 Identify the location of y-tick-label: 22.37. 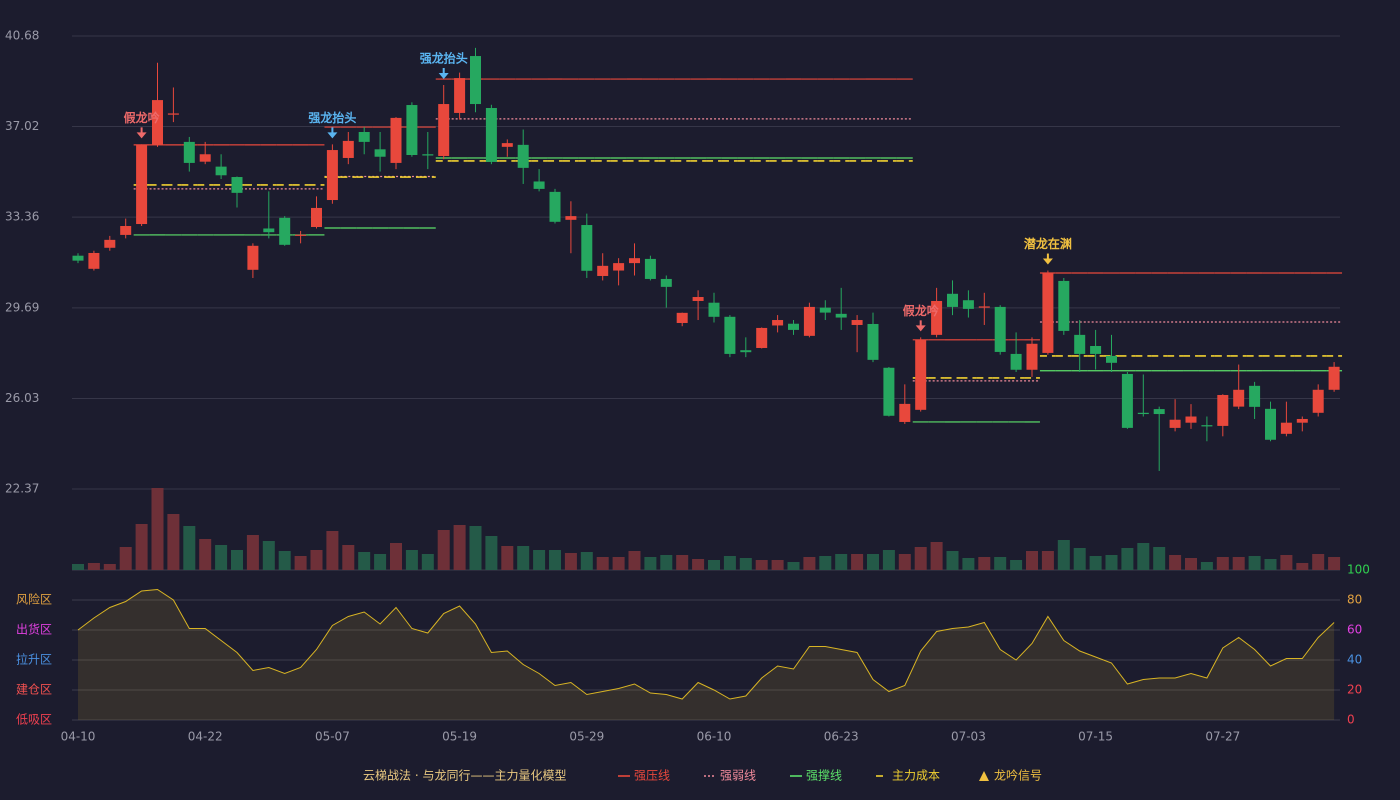
(22, 489).